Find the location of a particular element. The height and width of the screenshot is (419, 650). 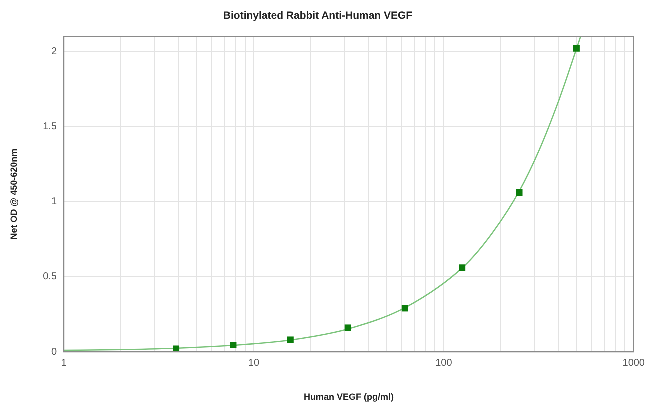

y-tick-label: 1 is located at coordinates (54, 202).